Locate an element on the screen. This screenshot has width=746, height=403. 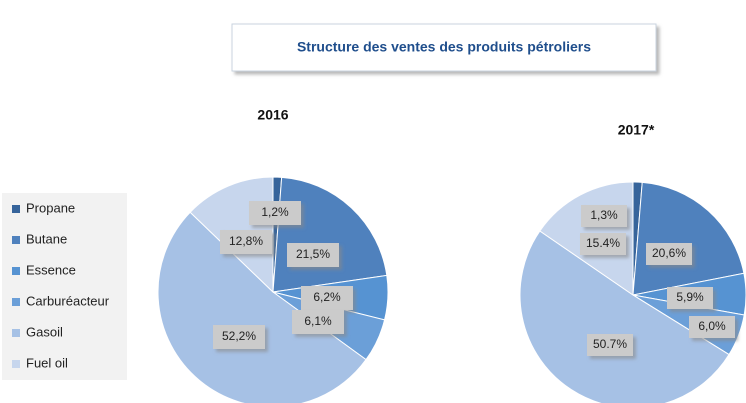
data-label: 20,6% is located at coordinates (669, 253).